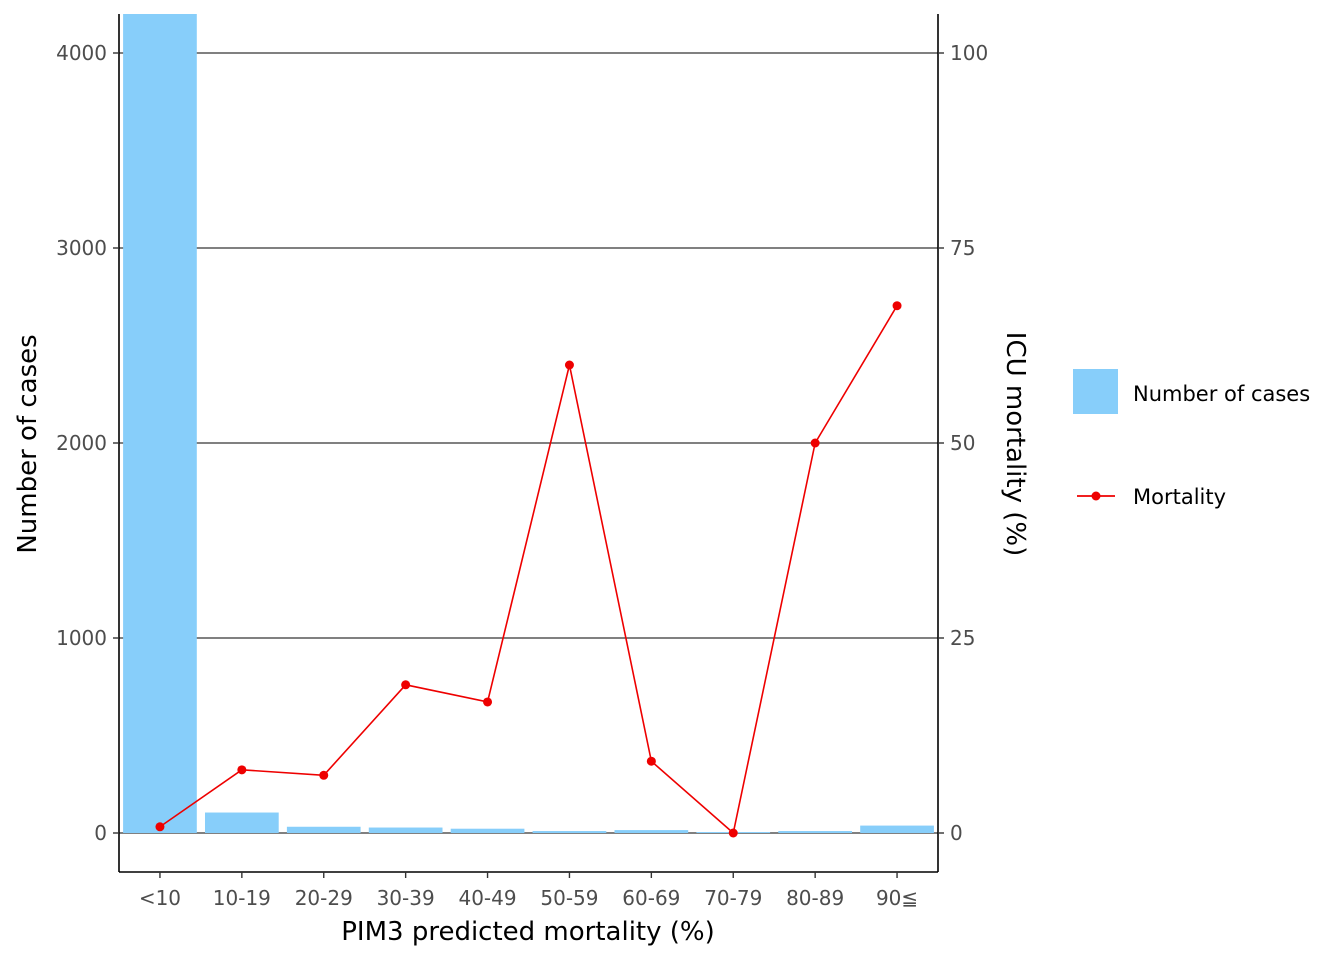  Describe the element at coordinates (81, 248) in the screenshot. I see `left-tick-label-3: 3000` at that location.